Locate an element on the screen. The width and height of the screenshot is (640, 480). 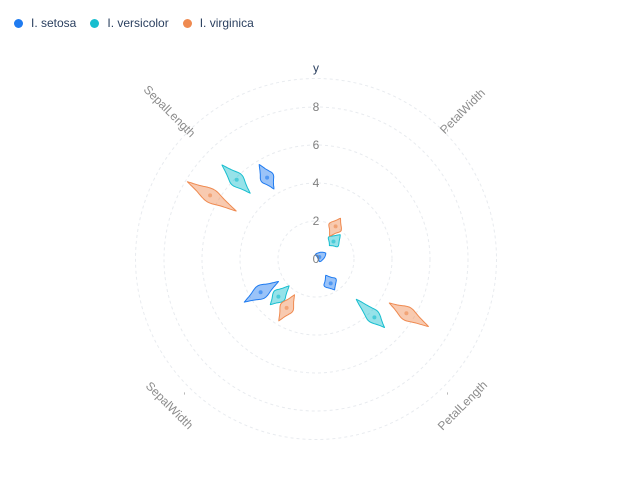
legend-item-virginica: I. virginica is located at coordinates (218, 23).